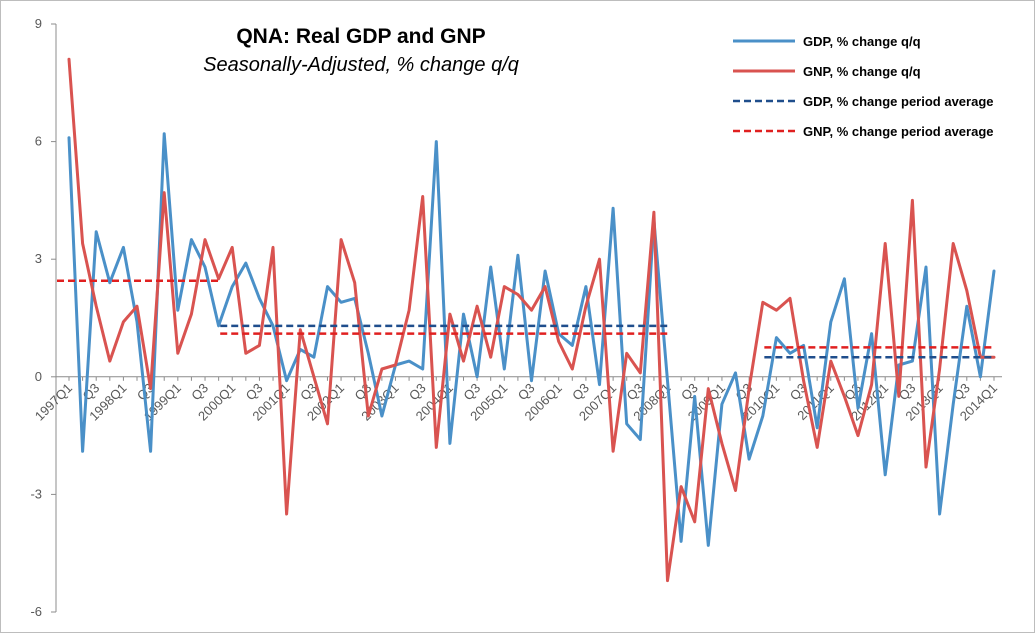 The height and width of the screenshot is (634, 1035). Describe the element at coordinates (36, 611) in the screenshot. I see `y-tick-label: -6` at that location.